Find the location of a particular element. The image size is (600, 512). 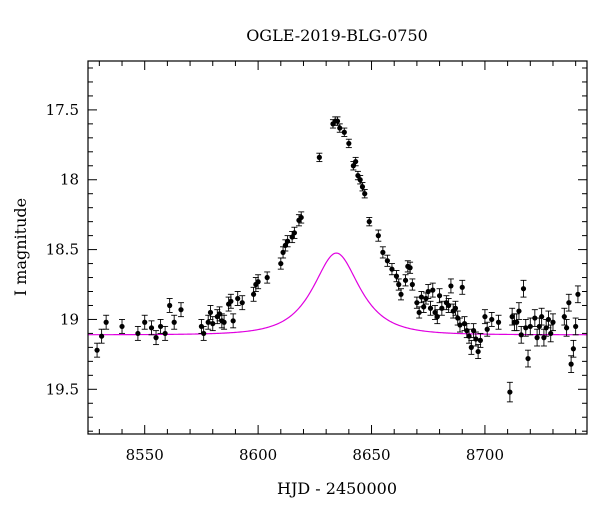

x-tick-label: 8550 is located at coordinates (145, 455).